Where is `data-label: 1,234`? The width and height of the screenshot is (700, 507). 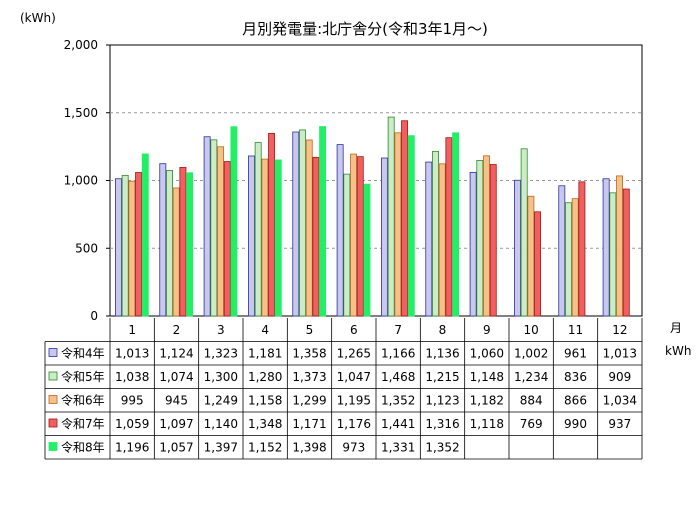
data-label: 1,234 is located at coordinates (531, 377).